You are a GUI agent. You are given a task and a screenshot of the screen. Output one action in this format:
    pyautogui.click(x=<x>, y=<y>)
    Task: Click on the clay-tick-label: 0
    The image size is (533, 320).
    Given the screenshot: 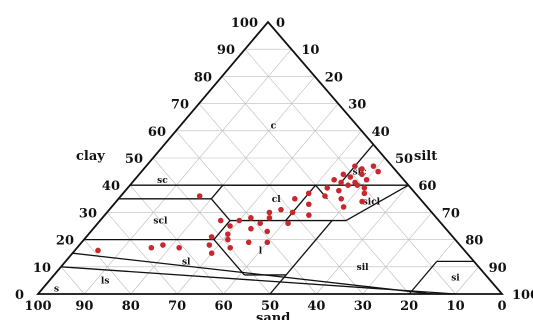 What is the action you would take?
    pyautogui.click(x=19, y=295)
    